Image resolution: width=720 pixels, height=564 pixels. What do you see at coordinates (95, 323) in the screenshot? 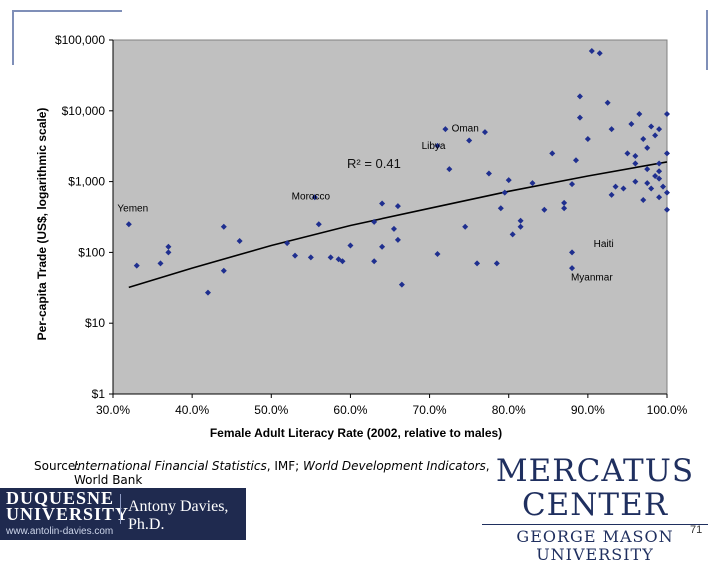
I see `y-tick-label: $10` at bounding box center [95, 323].